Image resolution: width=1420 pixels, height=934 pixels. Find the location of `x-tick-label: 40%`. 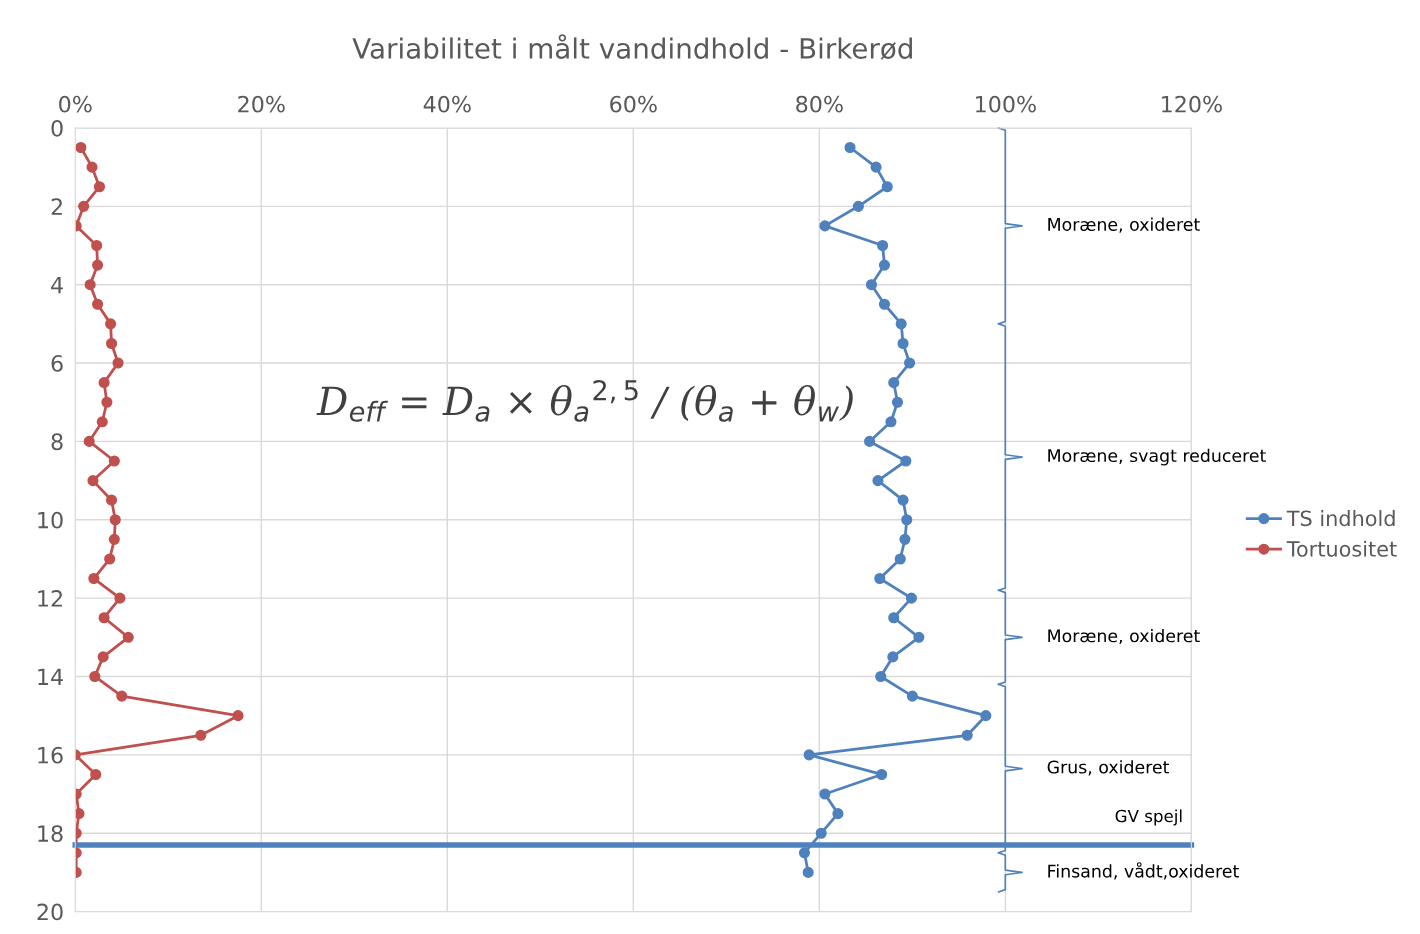

x-tick-label: 40% is located at coordinates (447, 104).